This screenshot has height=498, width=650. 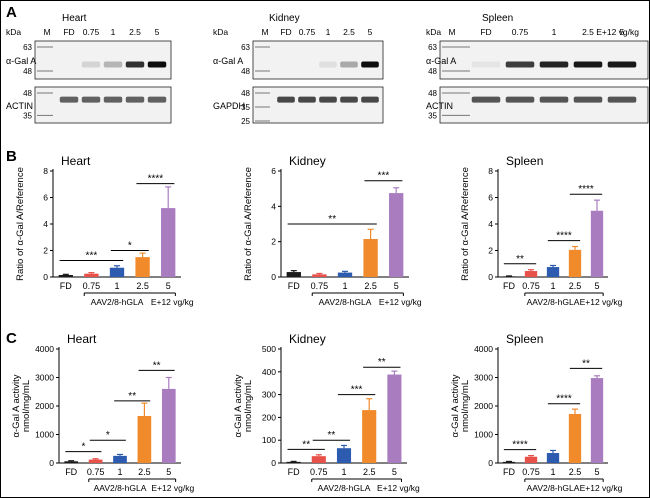 What do you see at coordinates (455, 405) in the screenshot?
I see `y-axis-label: α-Gal A activity` at bounding box center [455, 405].